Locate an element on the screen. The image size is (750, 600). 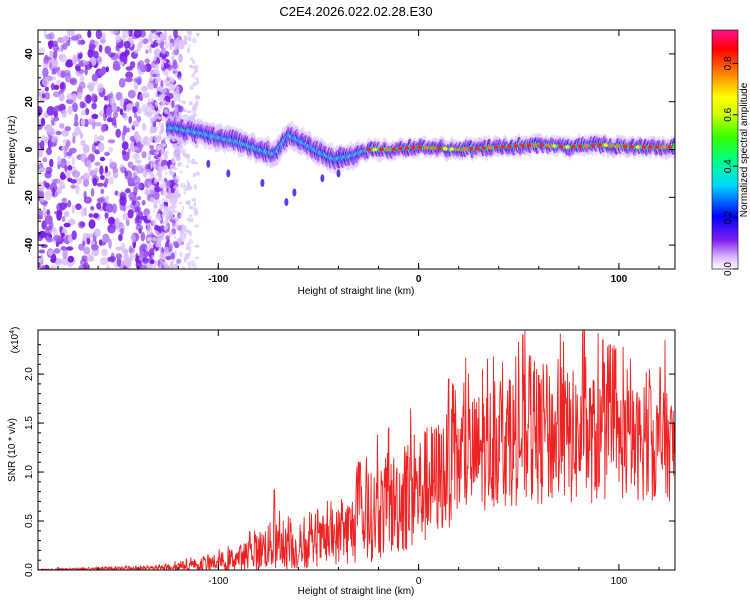
x-tick-label: 0 is located at coordinates (419, 279).